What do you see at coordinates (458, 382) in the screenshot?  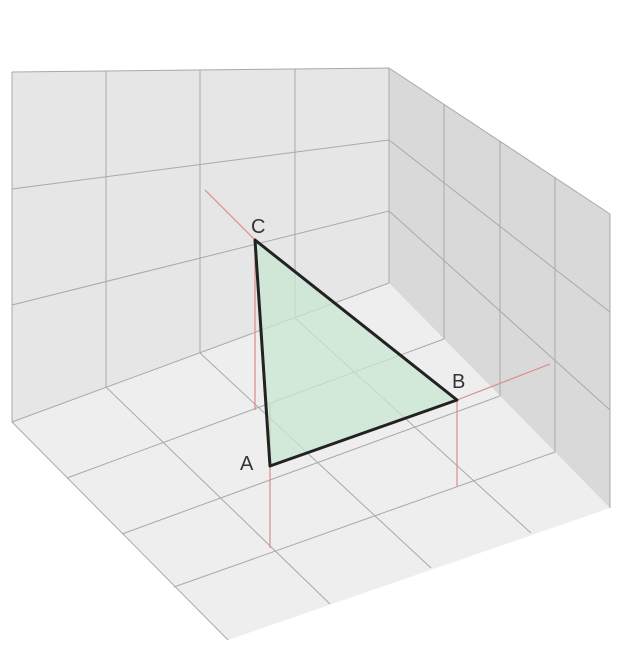 I see `label-b: B` at bounding box center [458, 382].